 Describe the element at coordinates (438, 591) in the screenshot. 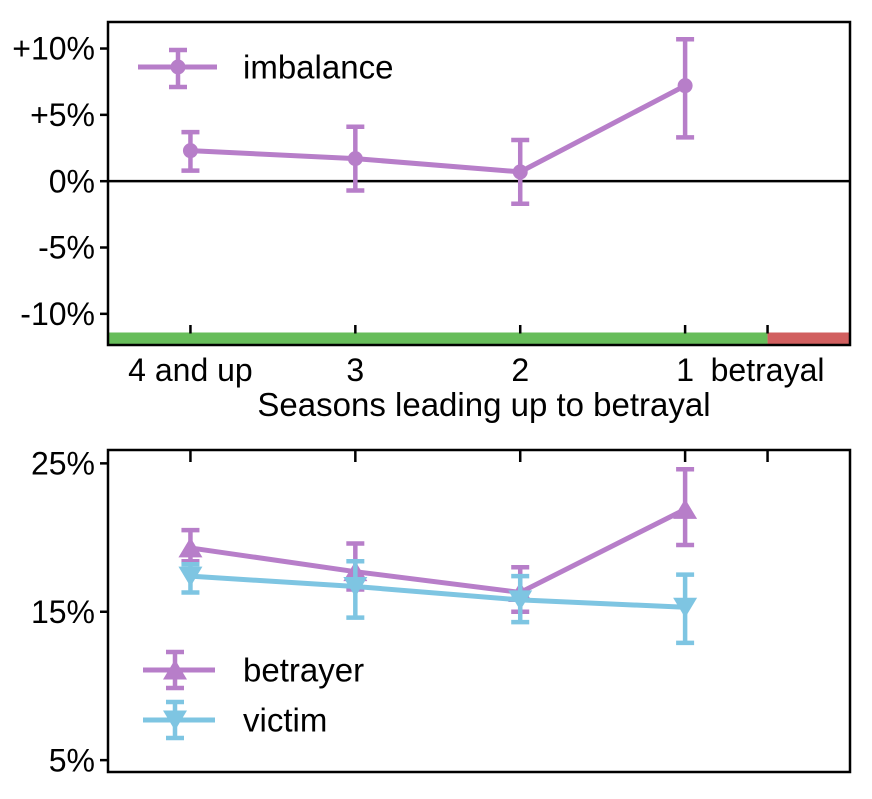

I see `series-line-victim` at that location.